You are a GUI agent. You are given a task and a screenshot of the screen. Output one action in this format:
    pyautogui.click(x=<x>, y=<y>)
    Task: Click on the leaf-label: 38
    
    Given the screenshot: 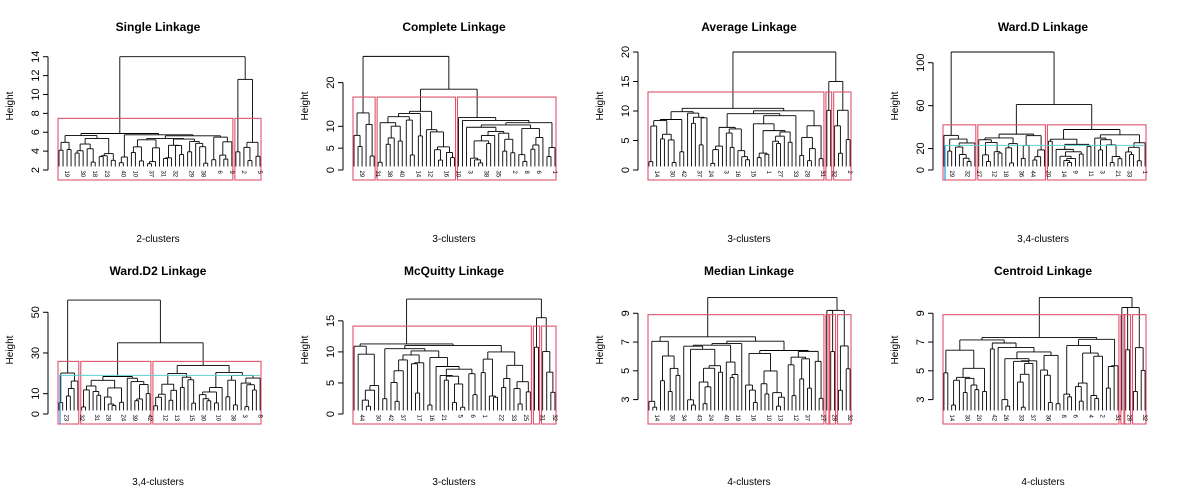 What is the action you would take?
    pyautogui.click(x=203, y=173)
    